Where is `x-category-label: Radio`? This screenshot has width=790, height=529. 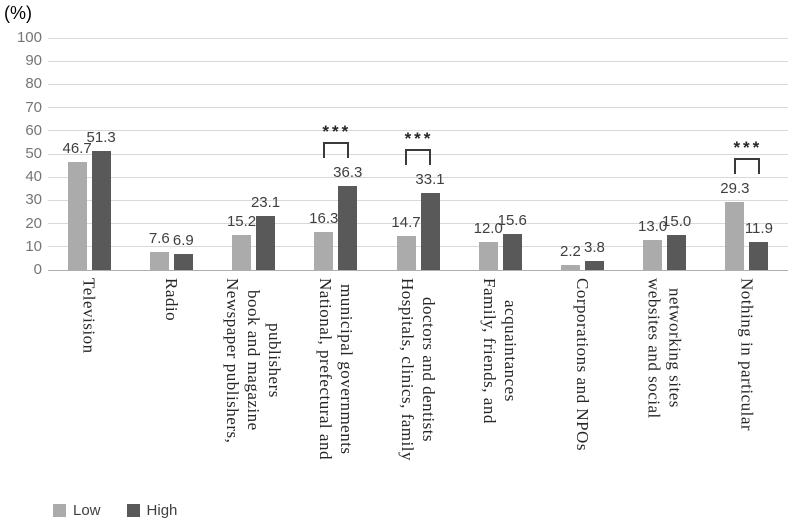
x-category-label: Radio is located at coordinates (171, 300).